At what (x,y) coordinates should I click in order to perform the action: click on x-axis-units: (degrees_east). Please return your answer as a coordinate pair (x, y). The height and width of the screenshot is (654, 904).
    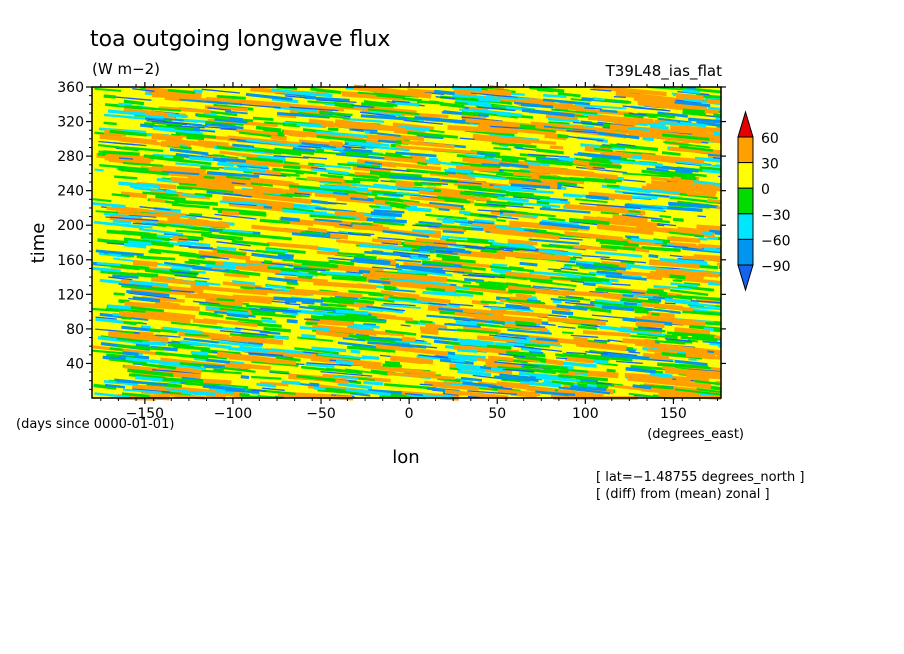
    Looking at the image, I should click on (695, 434).